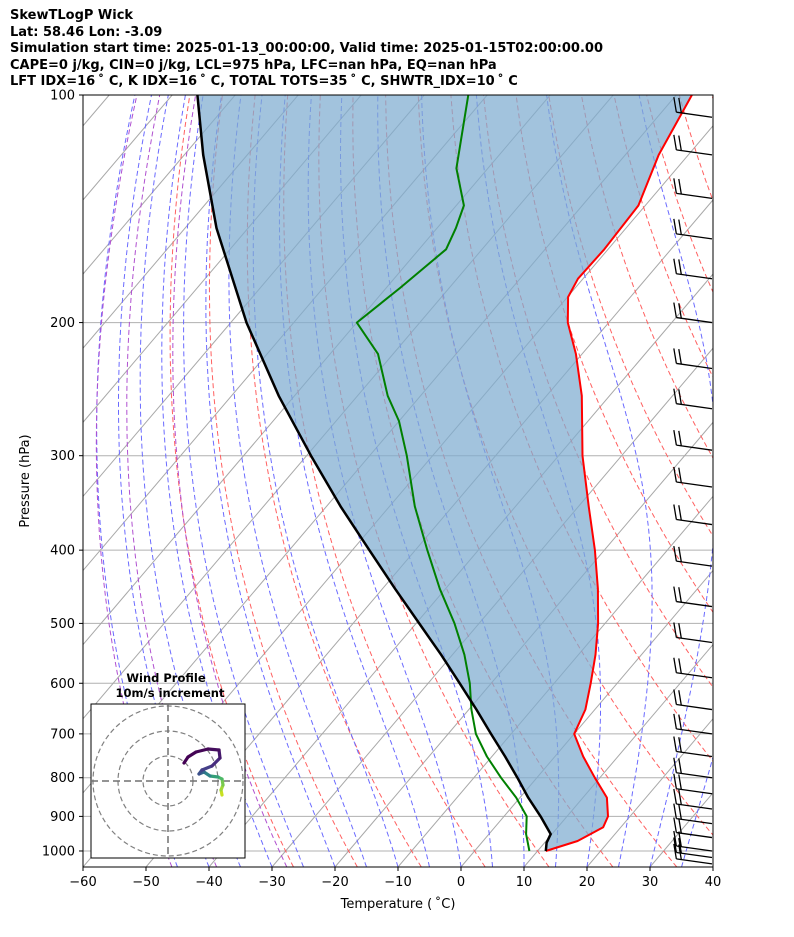 This screenshot has height=937, width=794. Describe the element at coordinates (334, 882) in the screenshot. I see `x-tick-label: −20` at that location.